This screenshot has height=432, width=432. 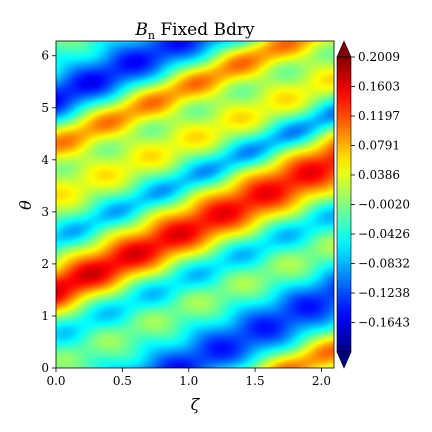 I want to click on x-tick-label: 1.0, so click(x=188, y=381).